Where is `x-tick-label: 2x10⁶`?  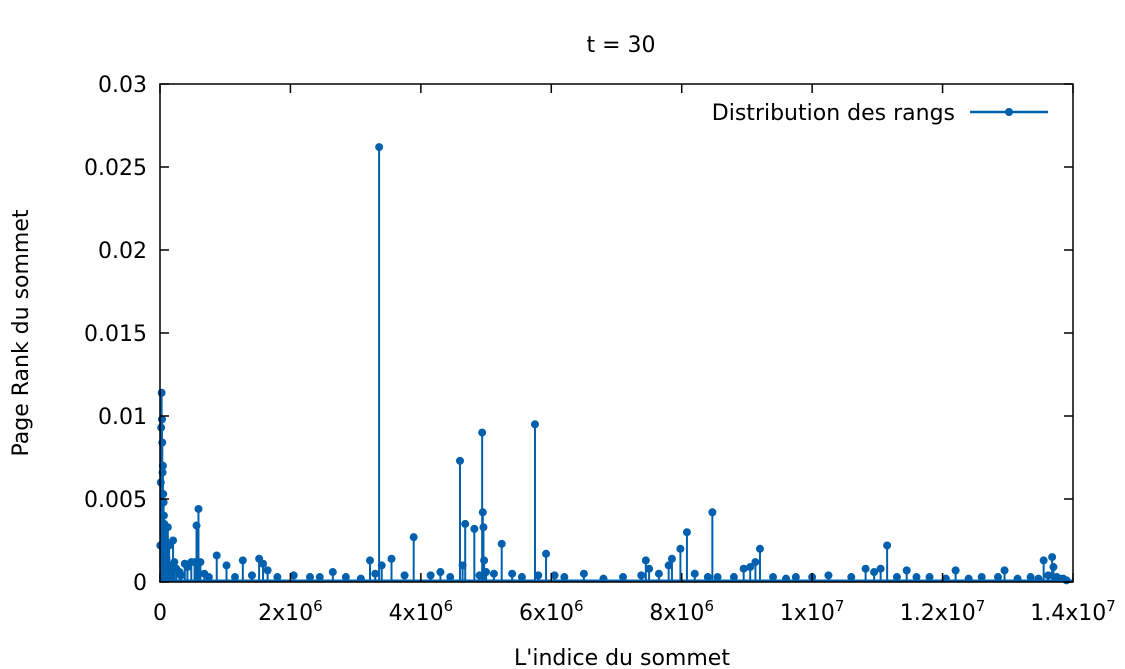
x-tick-label: 2x10⁶ is located at coordinates (290, 611).